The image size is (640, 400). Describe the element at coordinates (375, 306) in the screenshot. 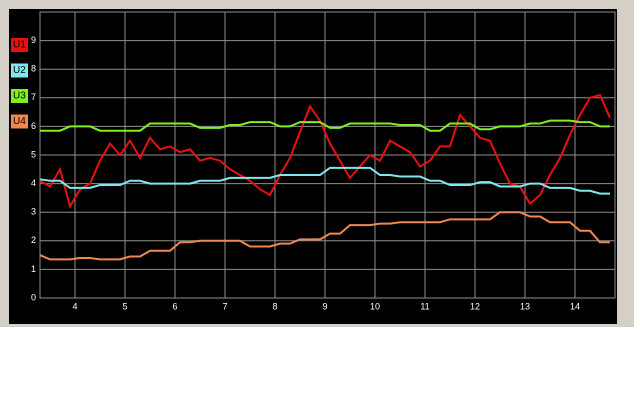

I see `x-tick-label: 10` at that location.